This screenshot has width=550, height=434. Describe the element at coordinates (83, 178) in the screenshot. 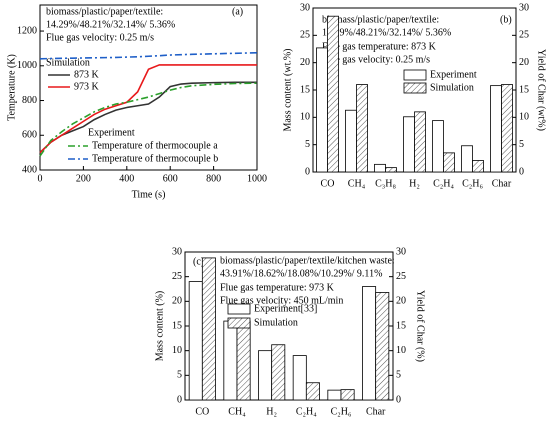

I see `x-tick-label: 200` at that location.